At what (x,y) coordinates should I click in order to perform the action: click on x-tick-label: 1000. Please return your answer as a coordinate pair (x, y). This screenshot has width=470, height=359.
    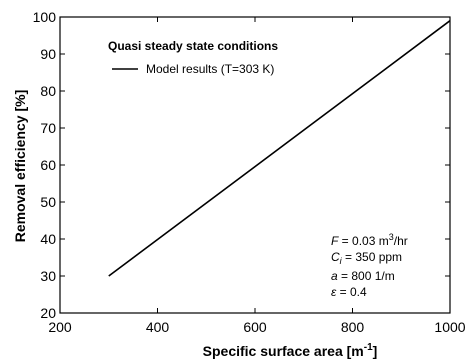
    Looking at the image, I should click on (449, 327).